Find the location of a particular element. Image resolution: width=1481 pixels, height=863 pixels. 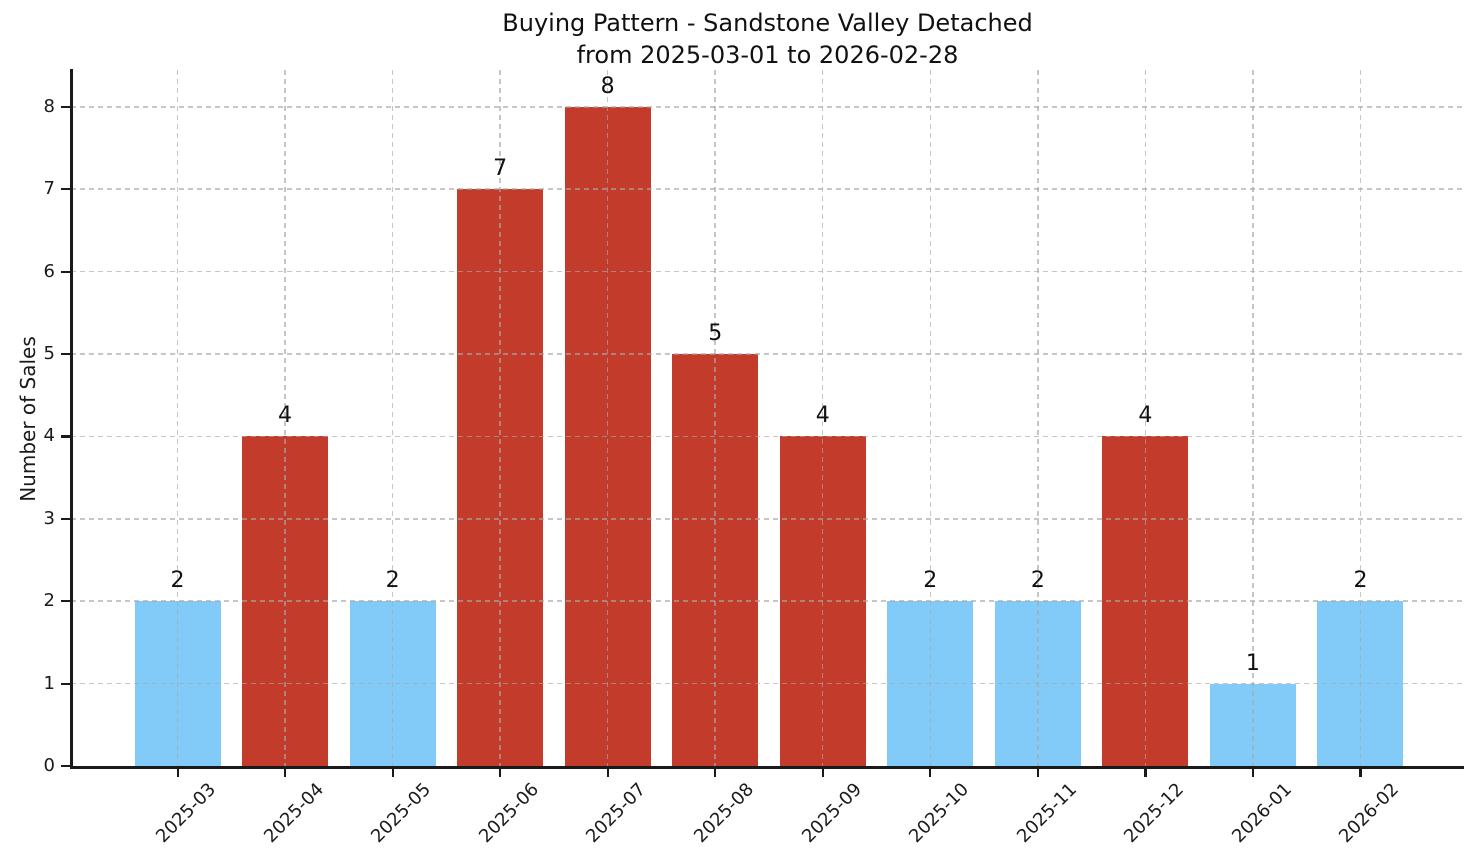

bar-value-label: 1 is located at coordinates (1252, 663).